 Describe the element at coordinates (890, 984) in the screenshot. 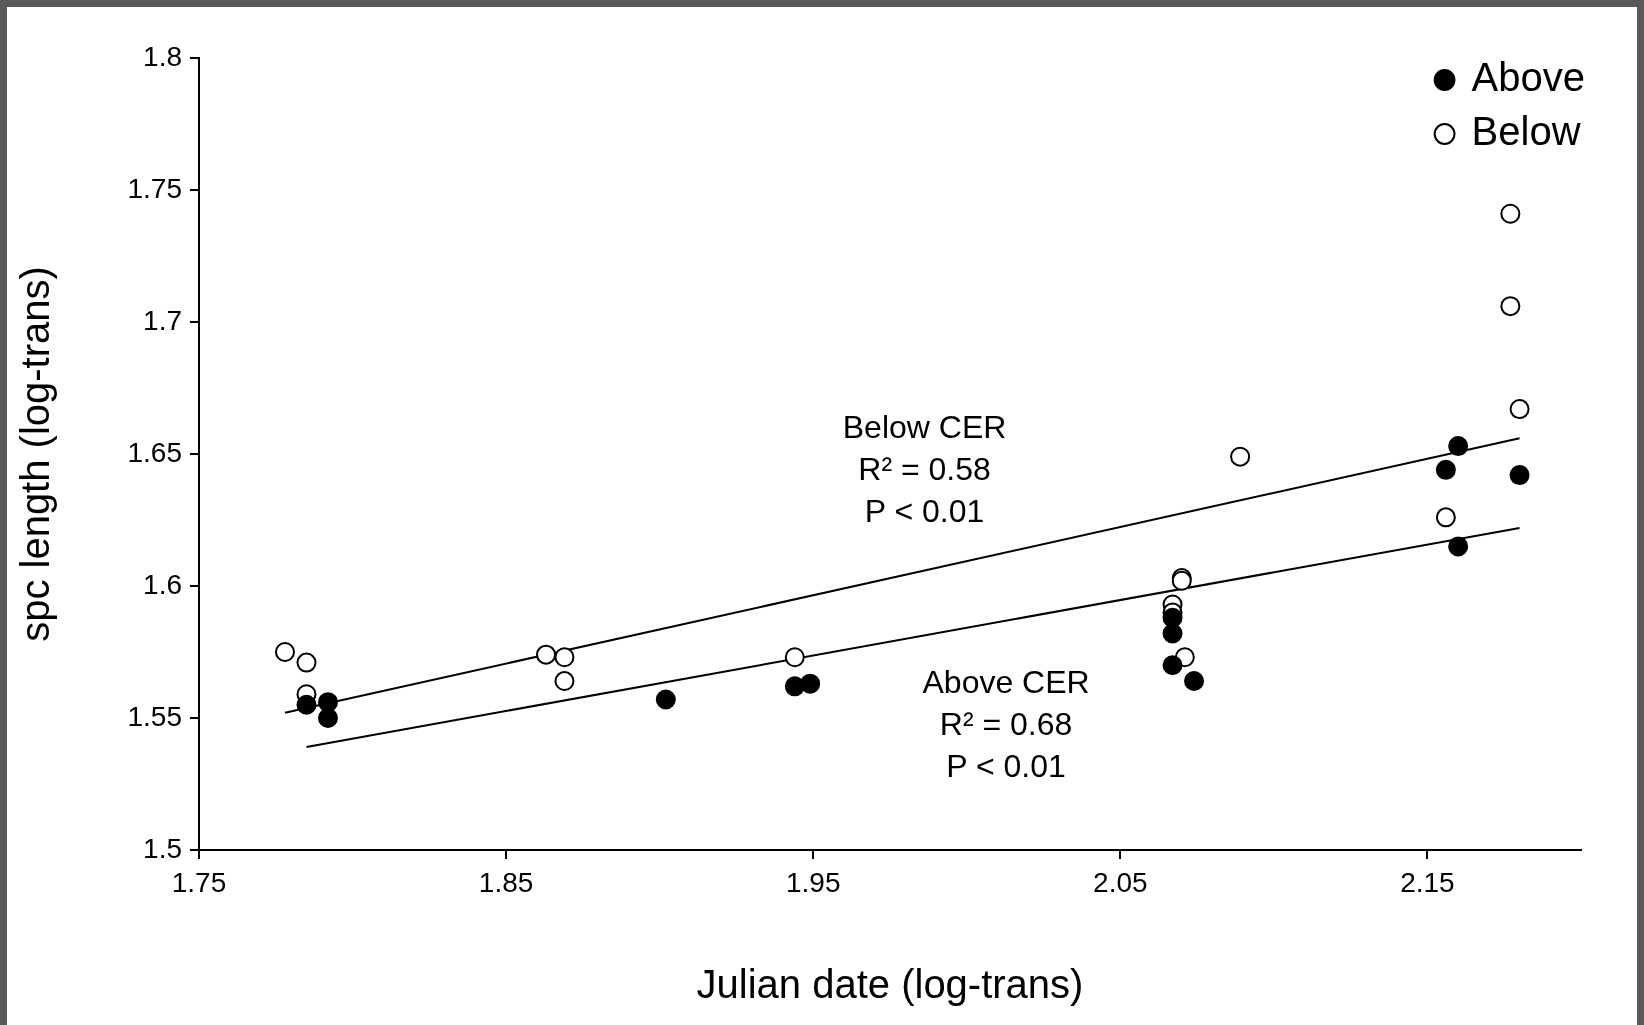

I see `x-axis-title: Julian date (log-trans)` at that location.